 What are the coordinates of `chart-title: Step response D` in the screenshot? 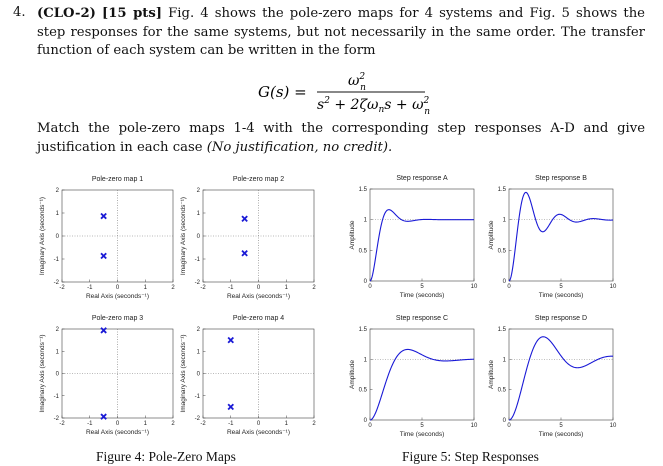 It's located at (561, 318).